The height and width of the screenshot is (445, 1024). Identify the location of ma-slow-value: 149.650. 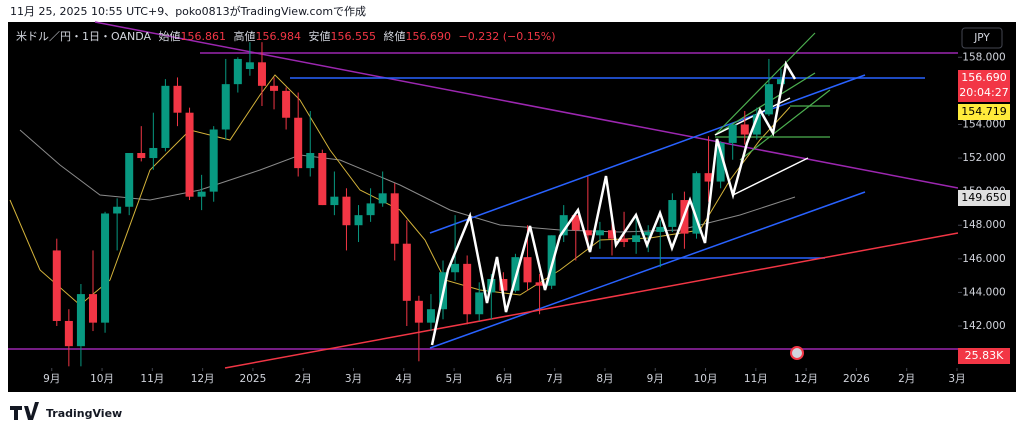
(984, 197).